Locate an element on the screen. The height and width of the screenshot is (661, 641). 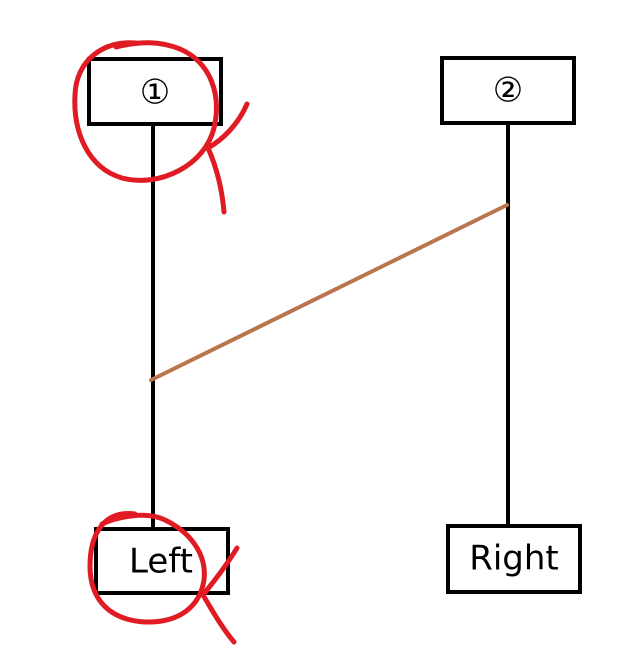
bottom-left-circle-mark is located at coordinates (147, 568).